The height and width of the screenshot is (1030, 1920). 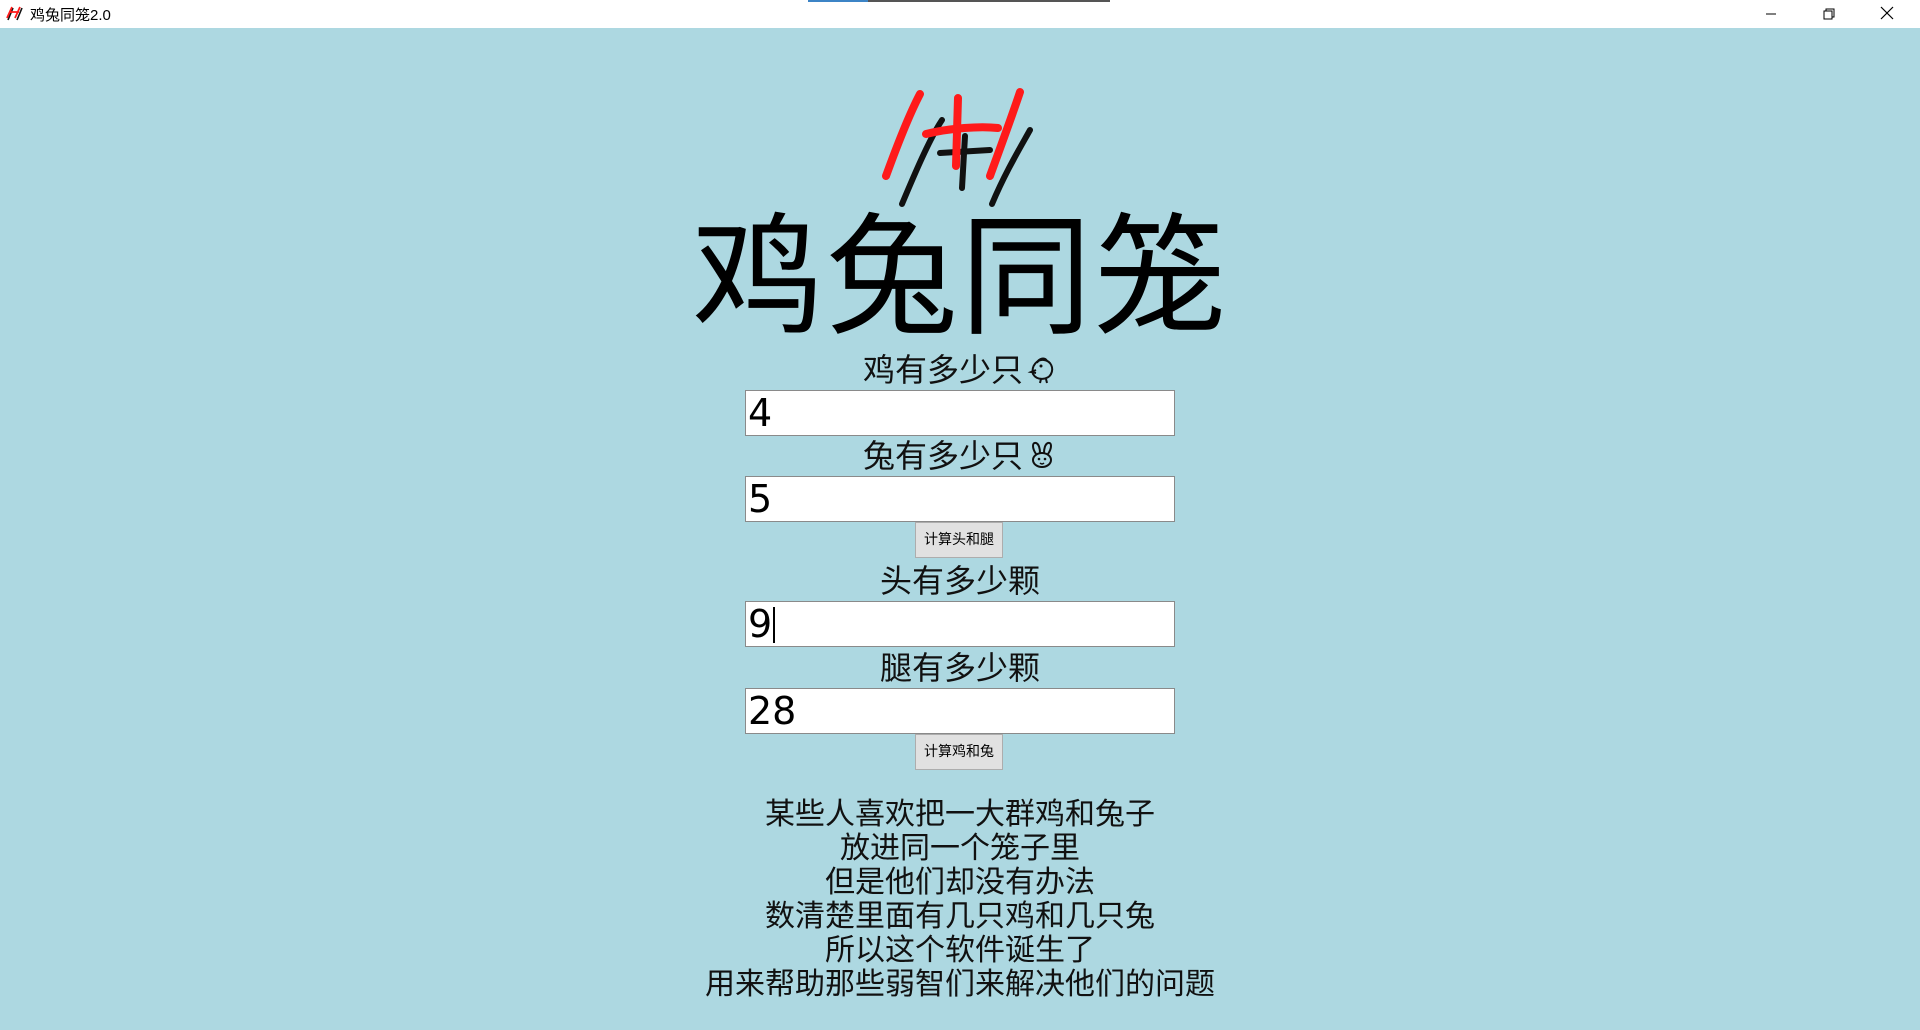 I want to click on heads-count-input: 9, so click(x=960, y=624).